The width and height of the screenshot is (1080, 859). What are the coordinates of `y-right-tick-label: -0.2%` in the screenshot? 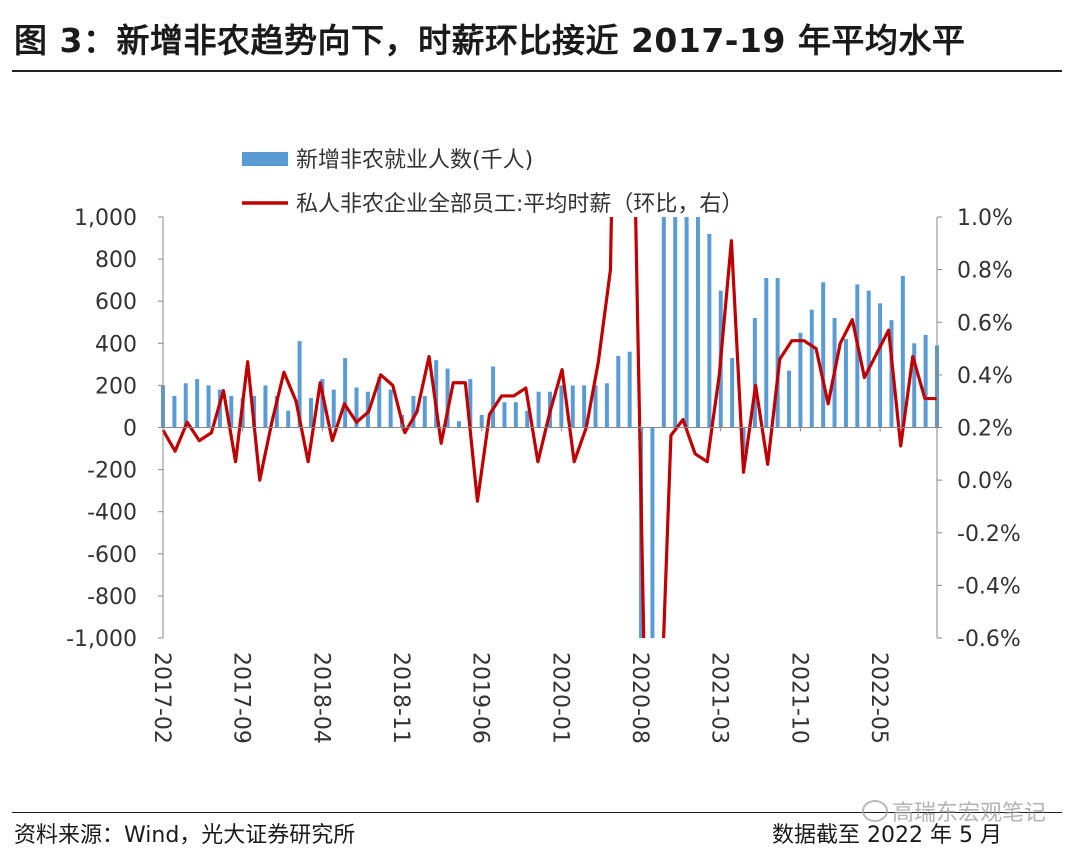 It's located at (989, 534).